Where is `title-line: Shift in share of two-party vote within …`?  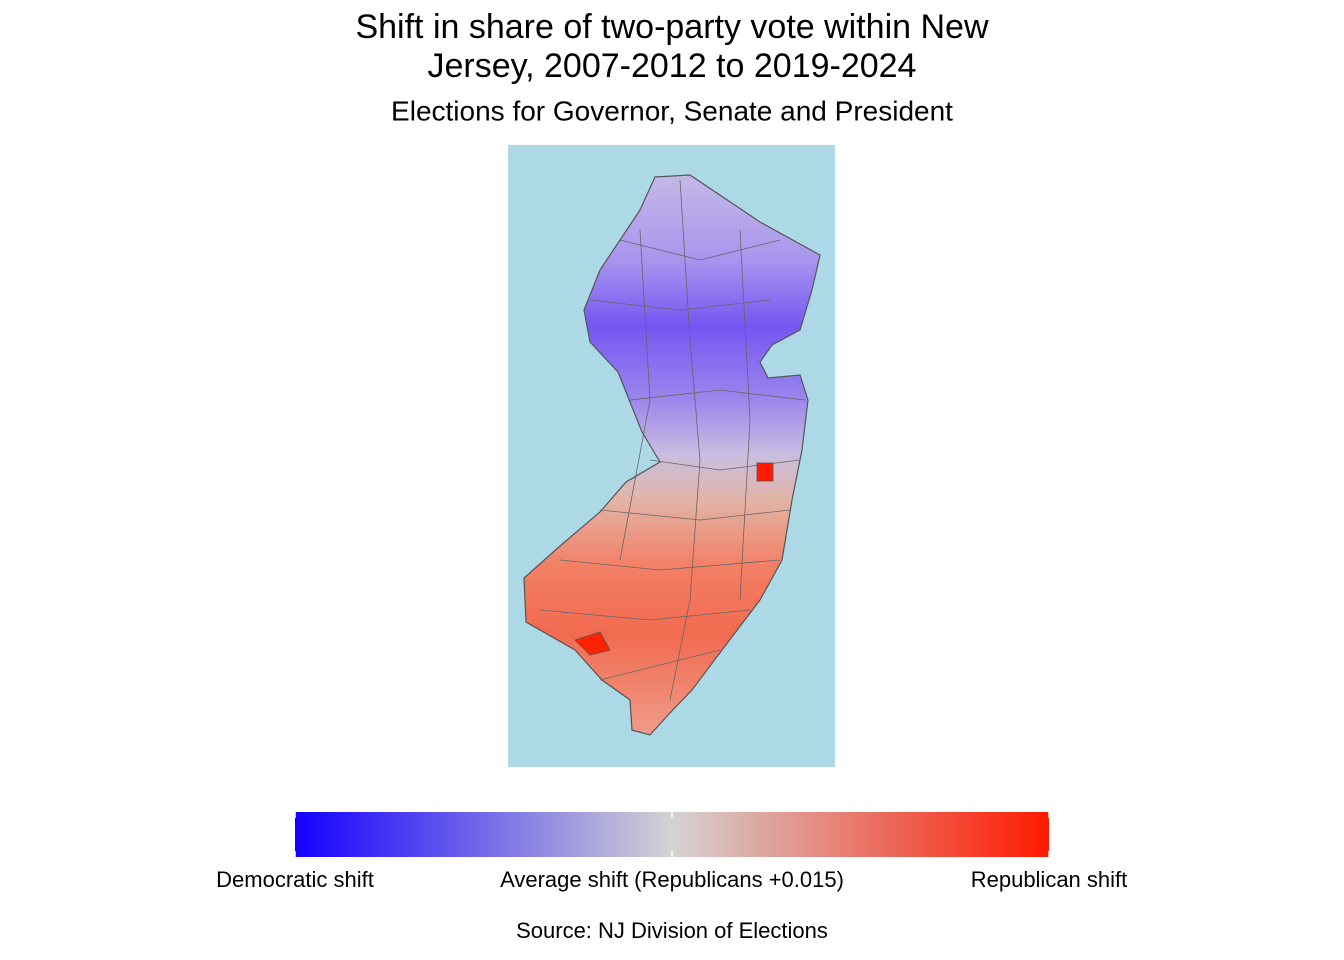 title-line: Shift in share of two-party vote within … is located at coordinates (671, 27).